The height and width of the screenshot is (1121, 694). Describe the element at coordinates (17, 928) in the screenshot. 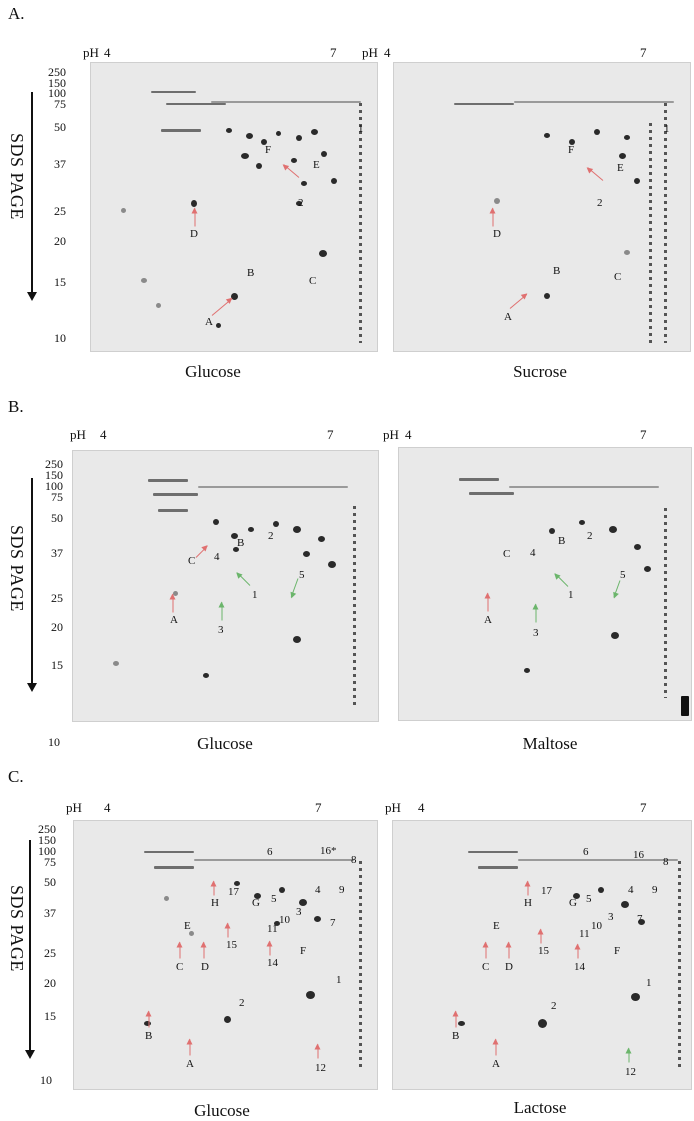

I see `panel-c-sds-page-label: SDS PAGE` at that location.